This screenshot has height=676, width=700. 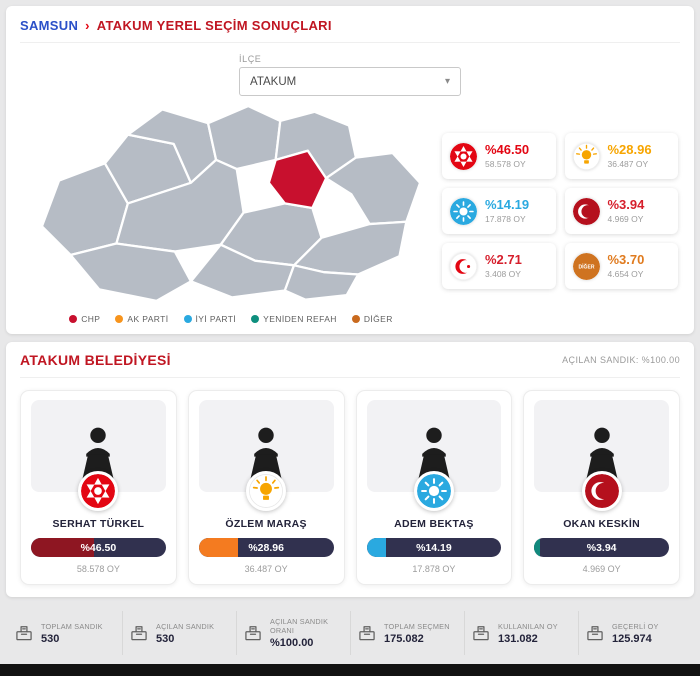 I want to click on legend-item-chp: CHP, so click(x=84, y=319).